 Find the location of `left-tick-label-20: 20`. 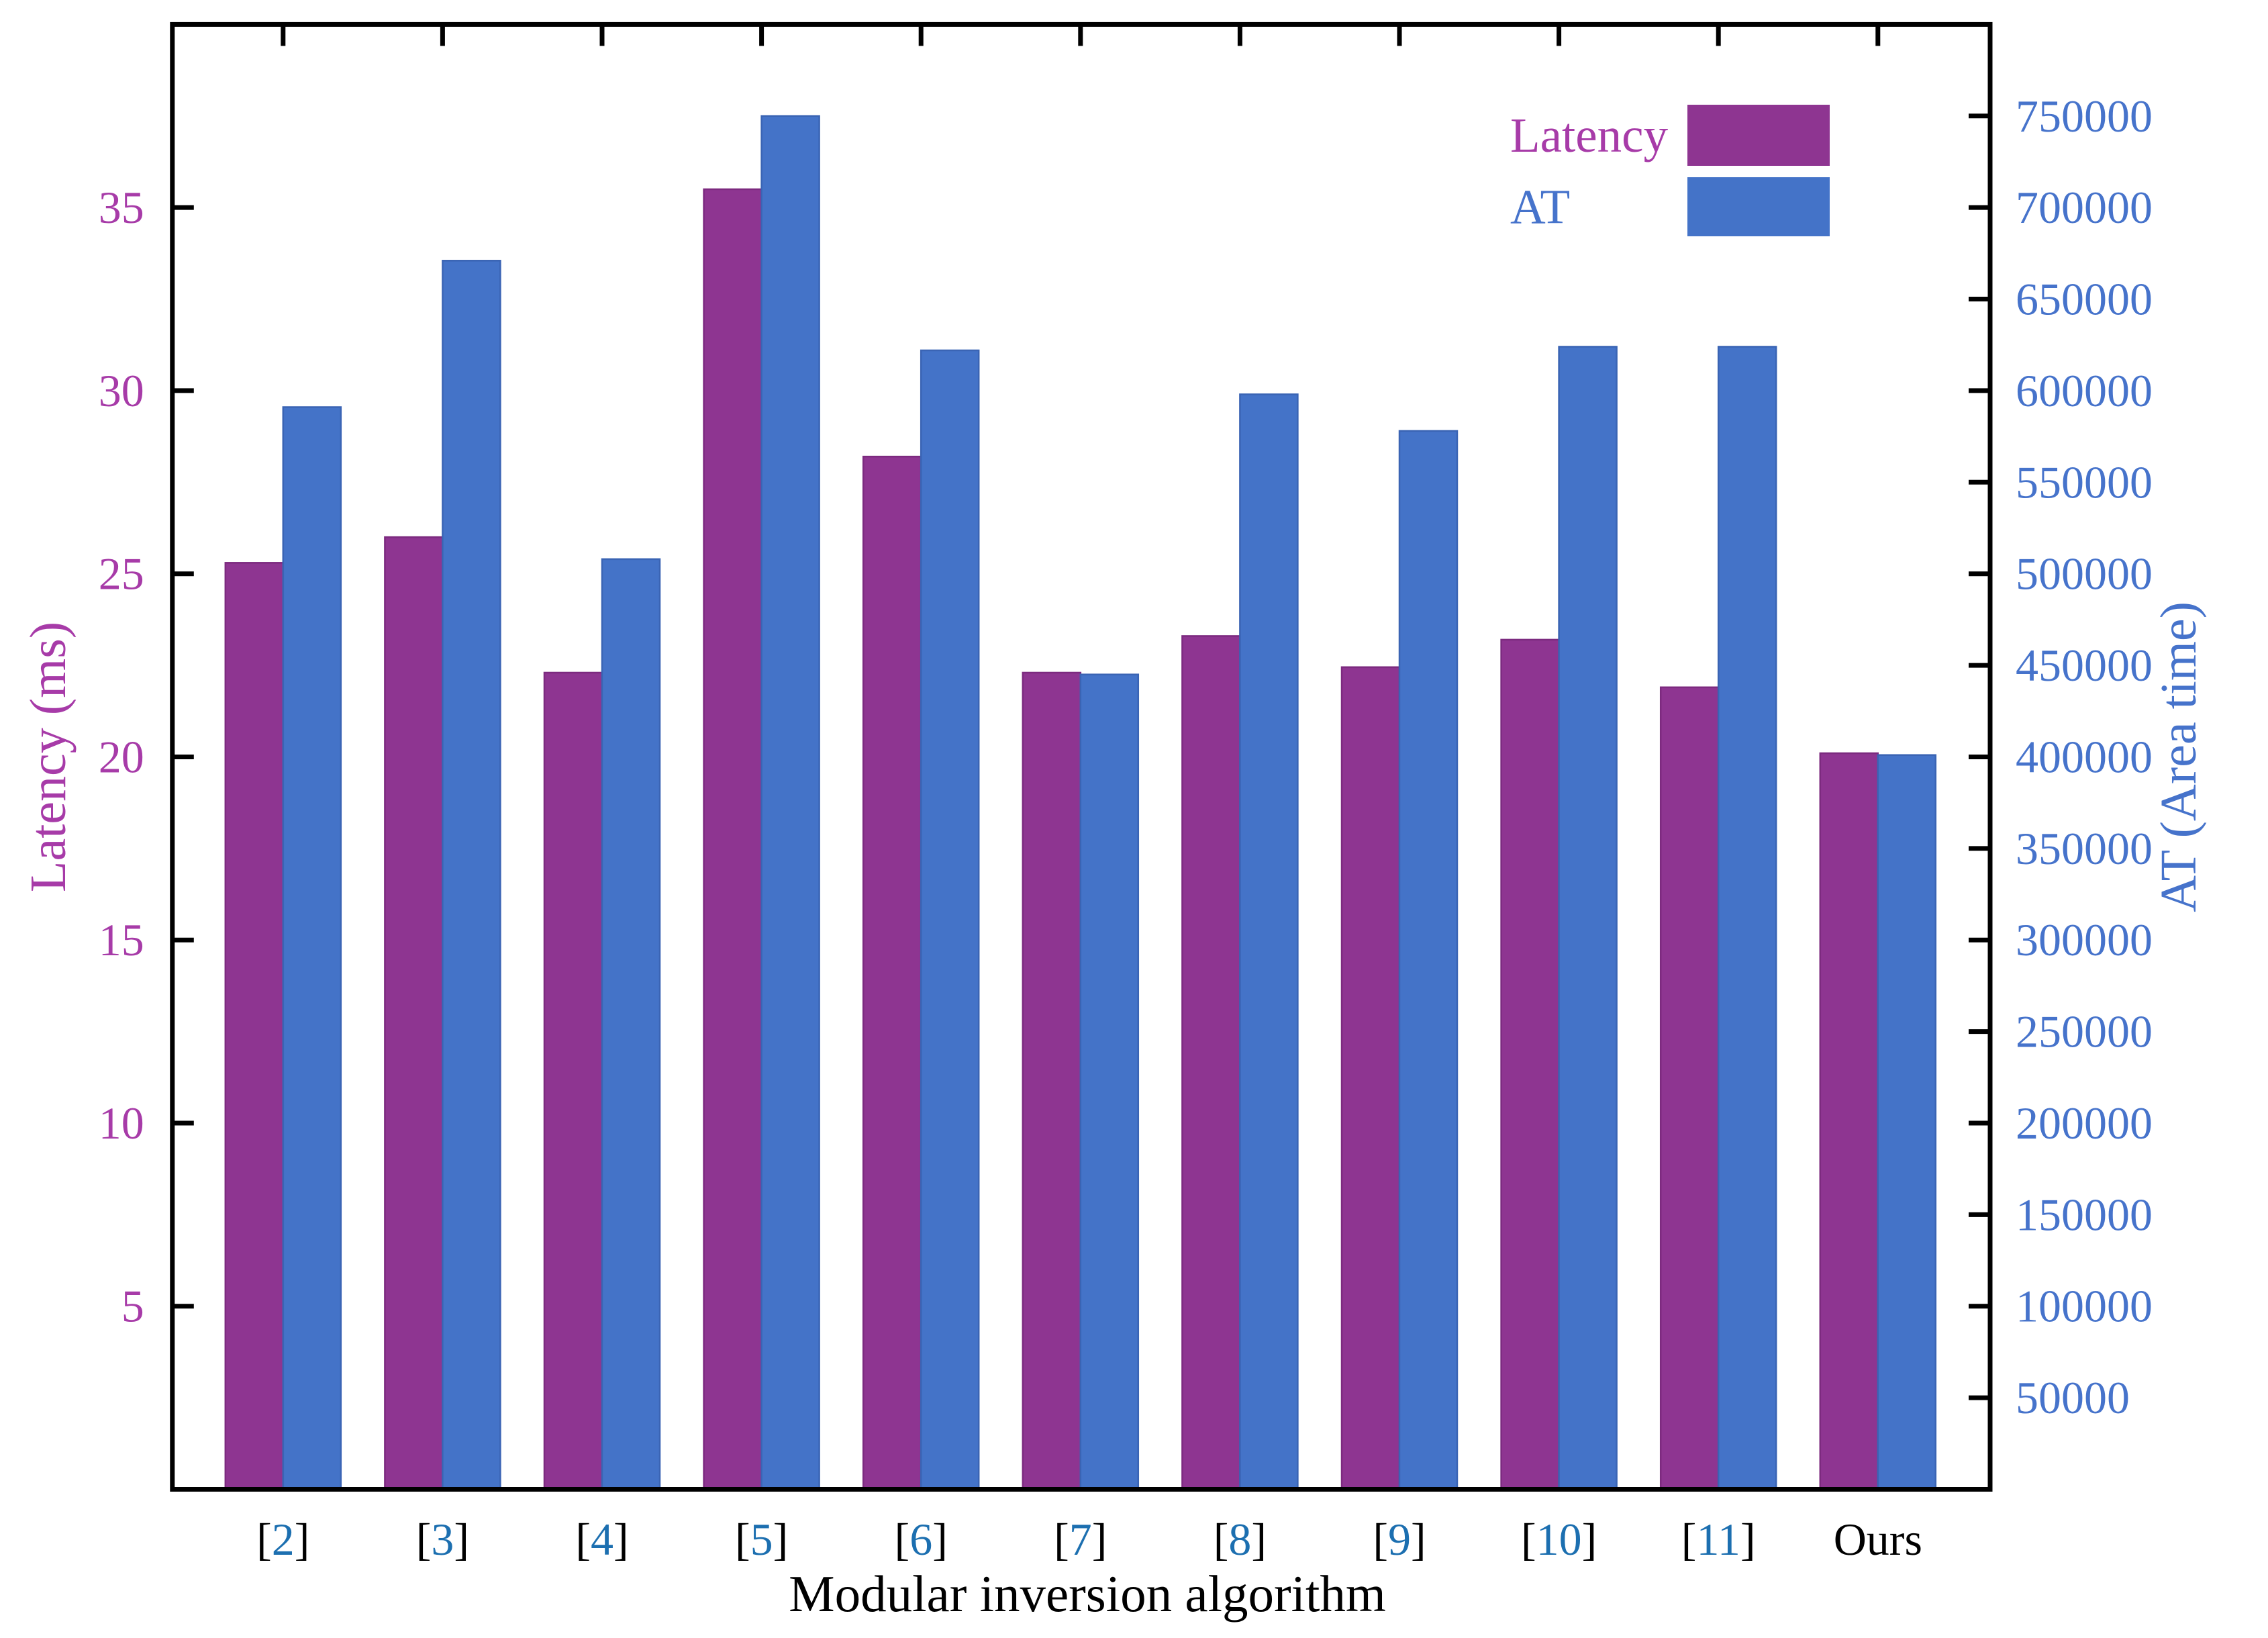

left-tick-label-20: 20 is located at coordinates (121, 756).